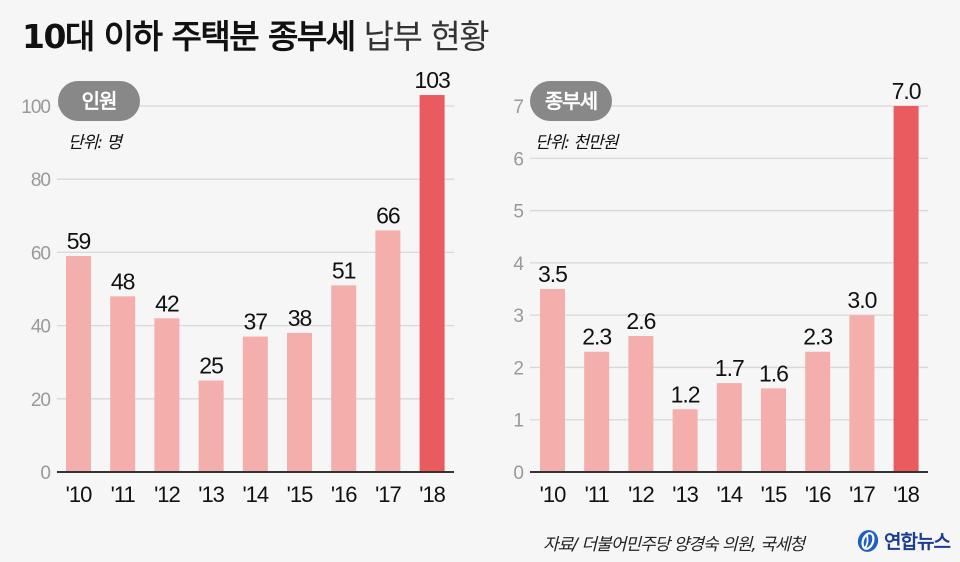 Image resolution: width=960 pixels, height=562 pixels. Describe the element at coordinates (432, 80) in the screenshot. I see `left-bar-value-label: 103` at that location.